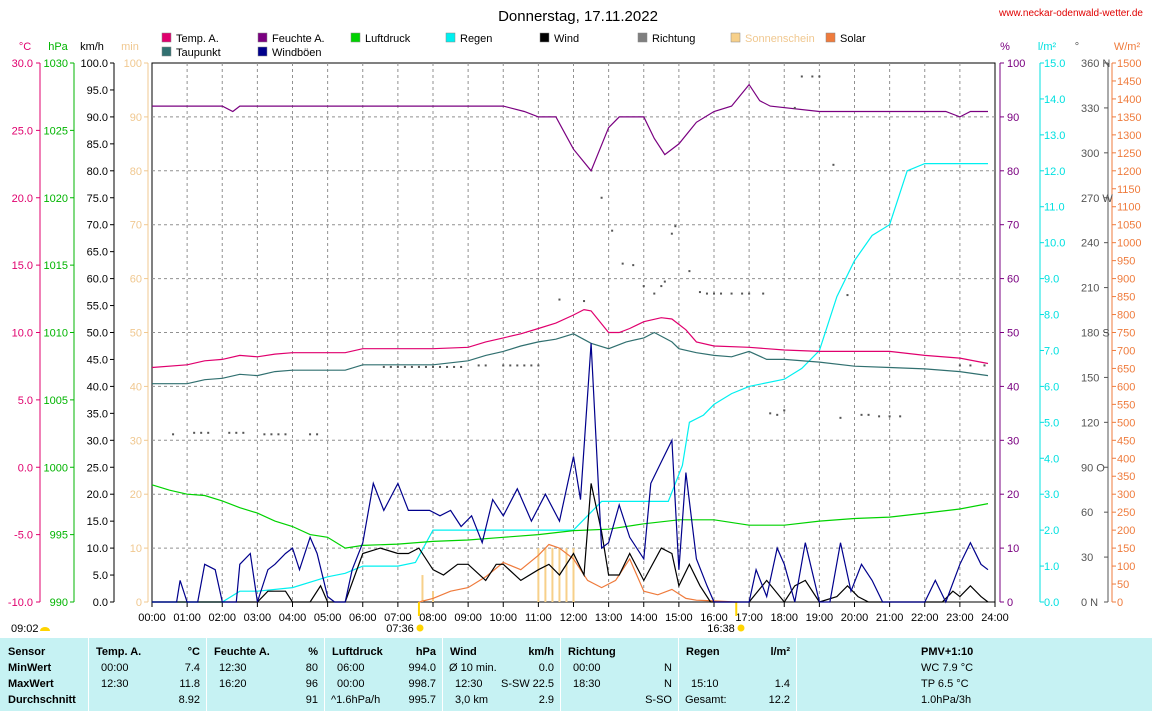  What do you see at coordinates (546, 668) in the screenshot?
I see `wind-min-value: 0.0` at bounding box center [546, 668].